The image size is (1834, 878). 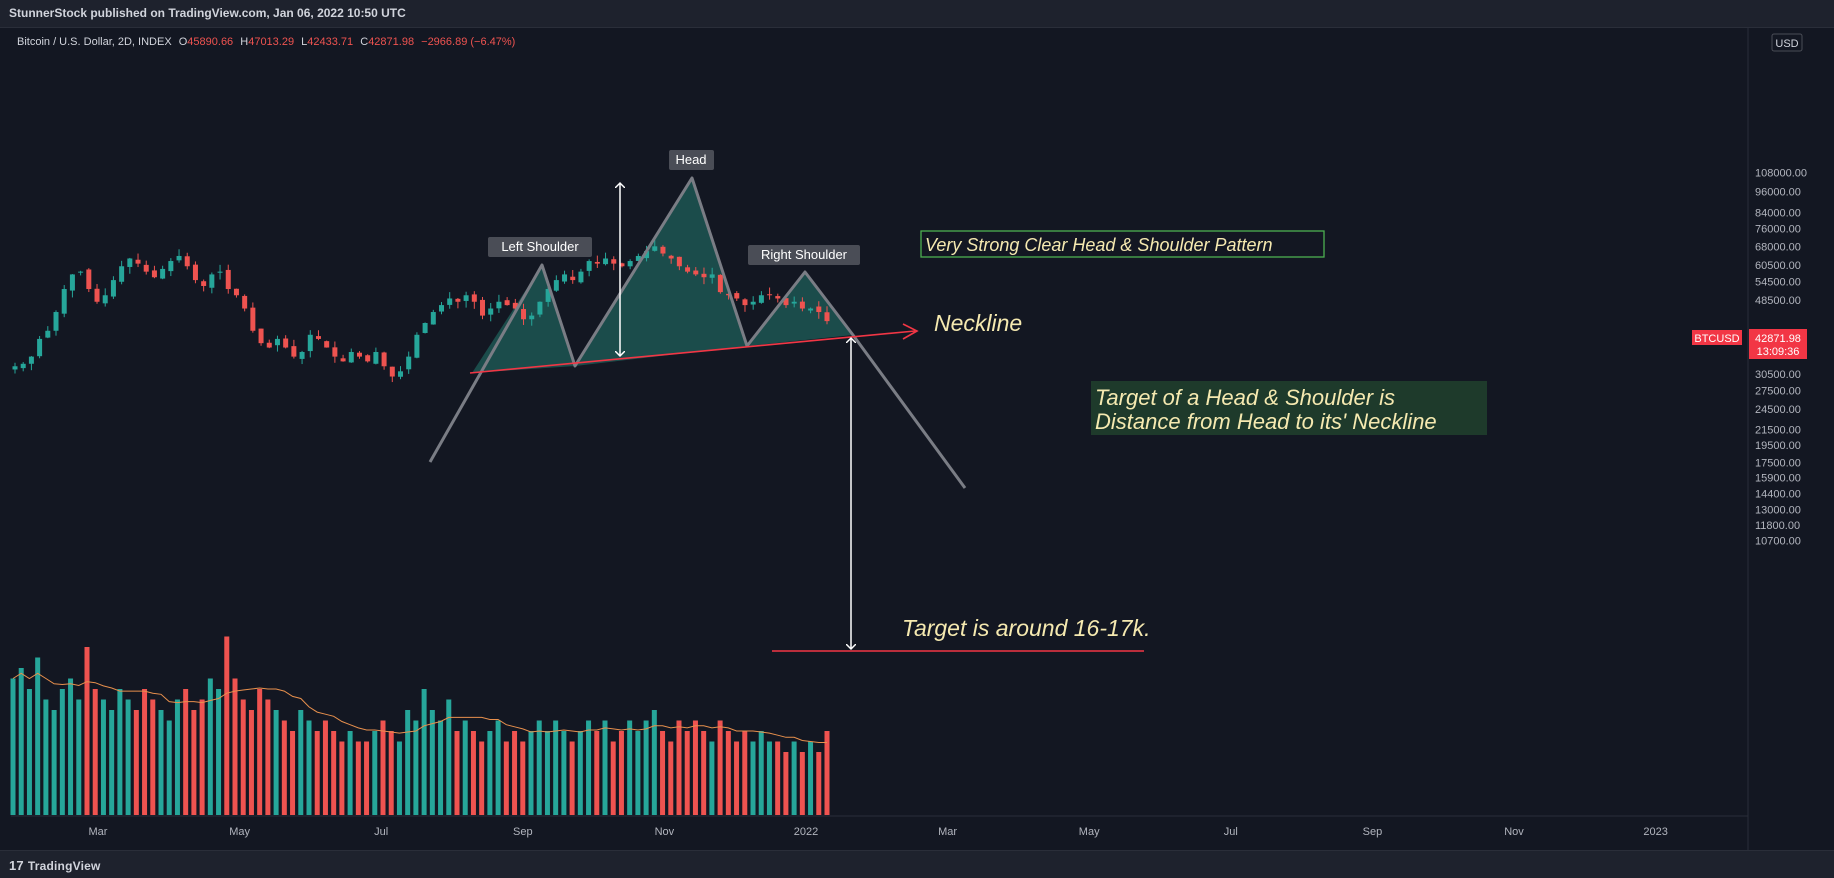 I want to click on svg-text: Left Shoulder, so click(x=540, y=246).